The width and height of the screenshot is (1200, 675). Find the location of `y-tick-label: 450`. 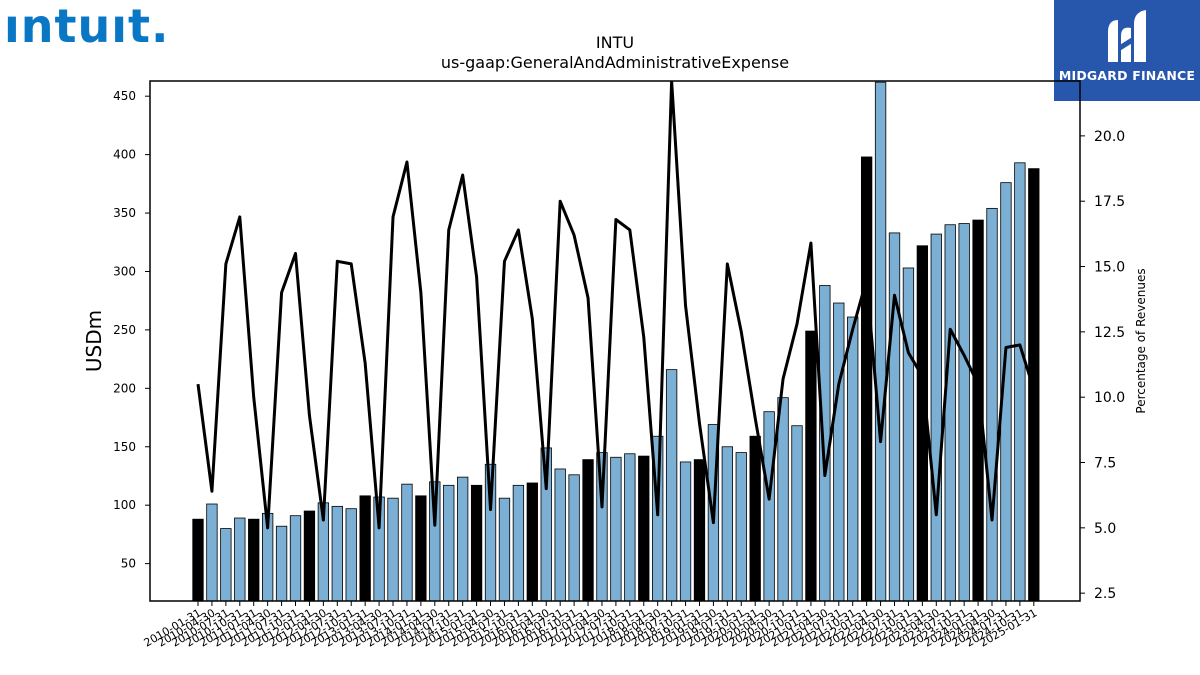

y-tick-label: 450 is located at coordinates (124, 96).